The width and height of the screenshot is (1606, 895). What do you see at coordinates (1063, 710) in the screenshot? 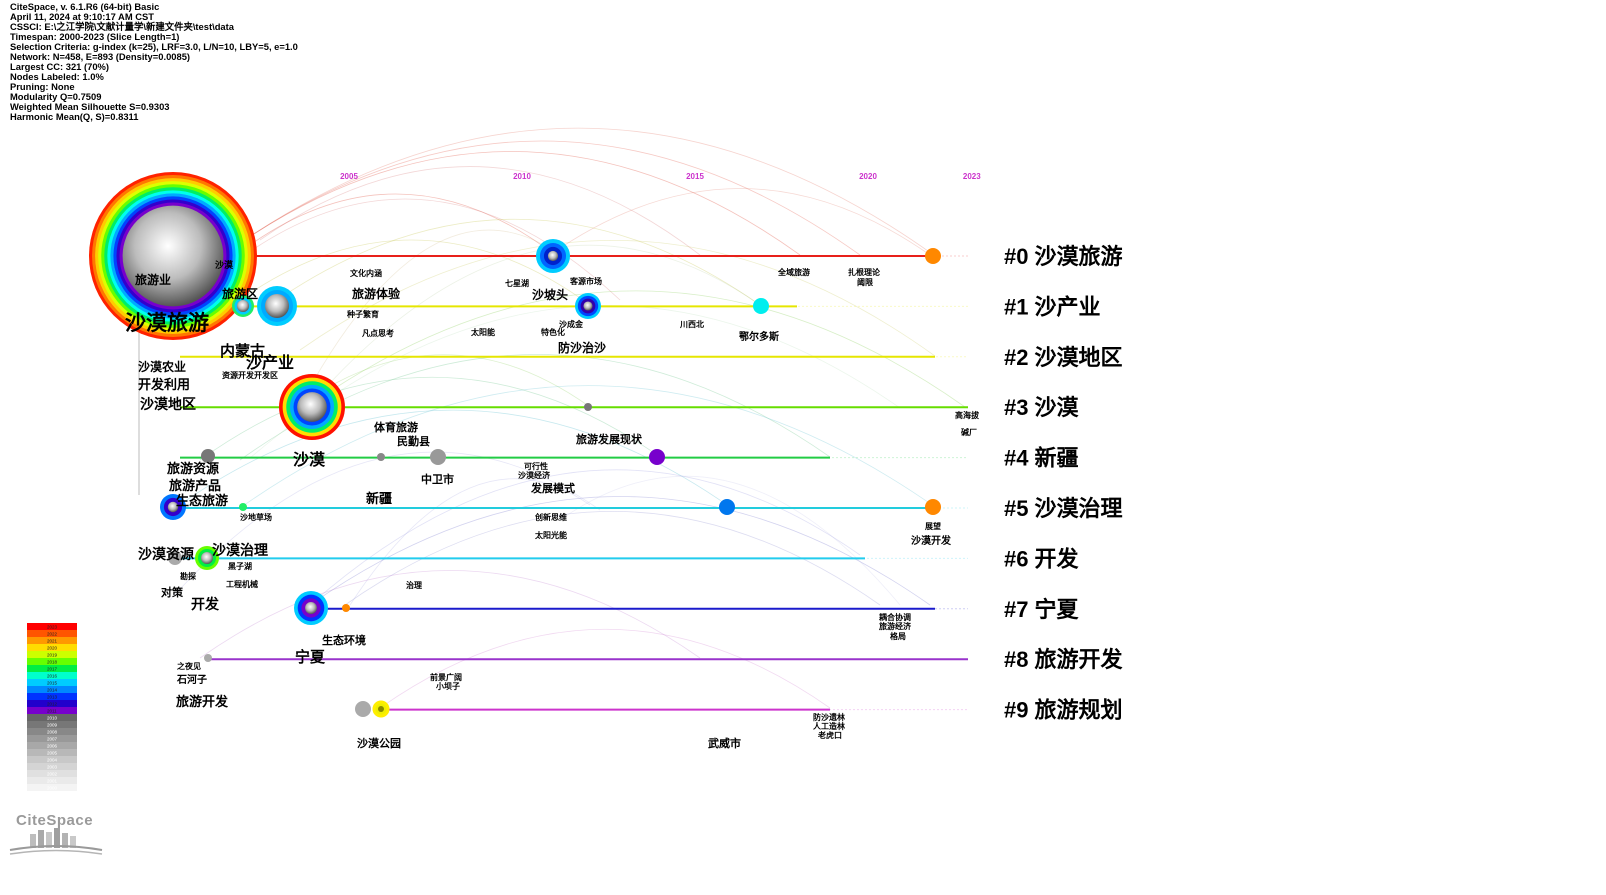
I see `cluster-label: #9 旅游规划` at bounding box center [1063, 710].